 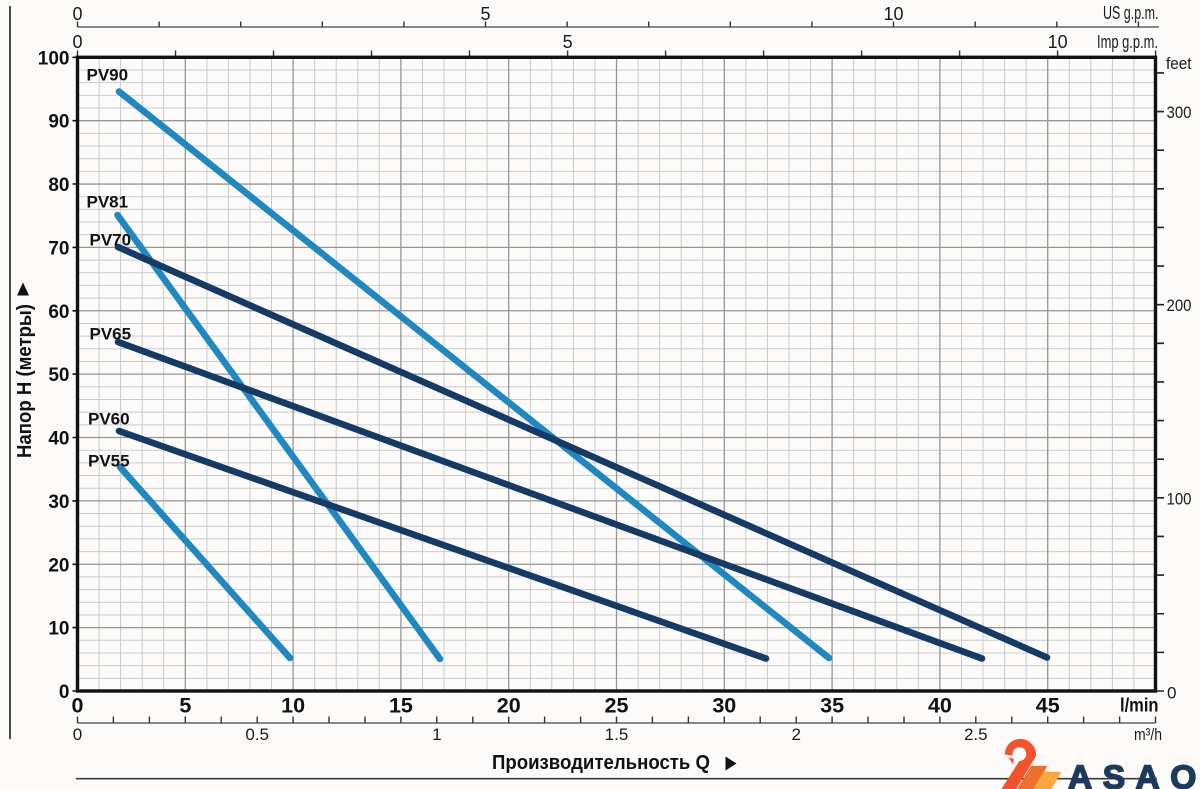 What do you see at coordinates (111, 240) in the screenshot?
I see `svg-text: PV70` at bounding box center [111, 240].